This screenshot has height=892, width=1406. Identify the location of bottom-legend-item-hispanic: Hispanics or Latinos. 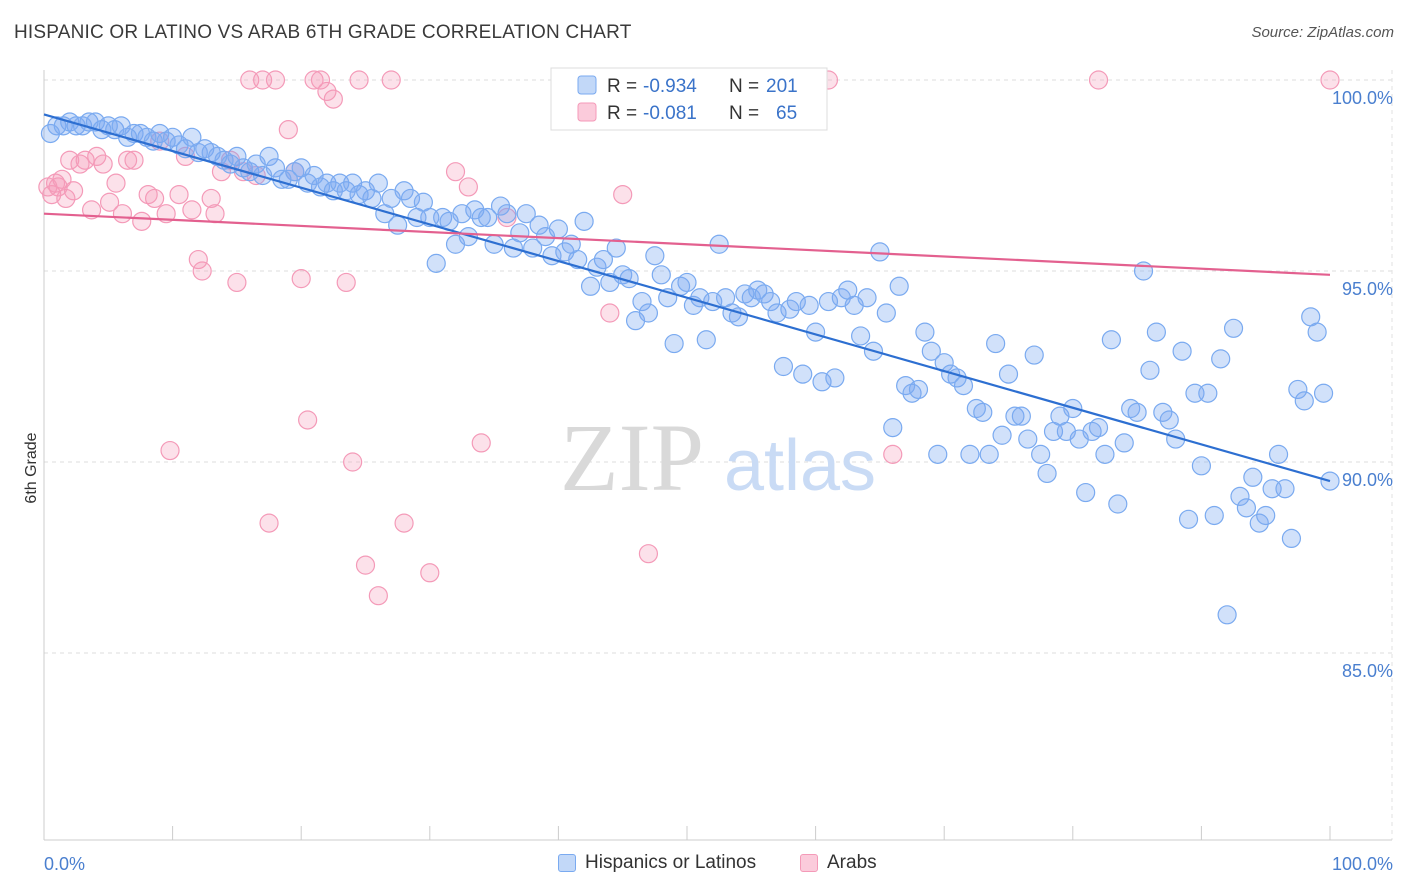
(657, 863).